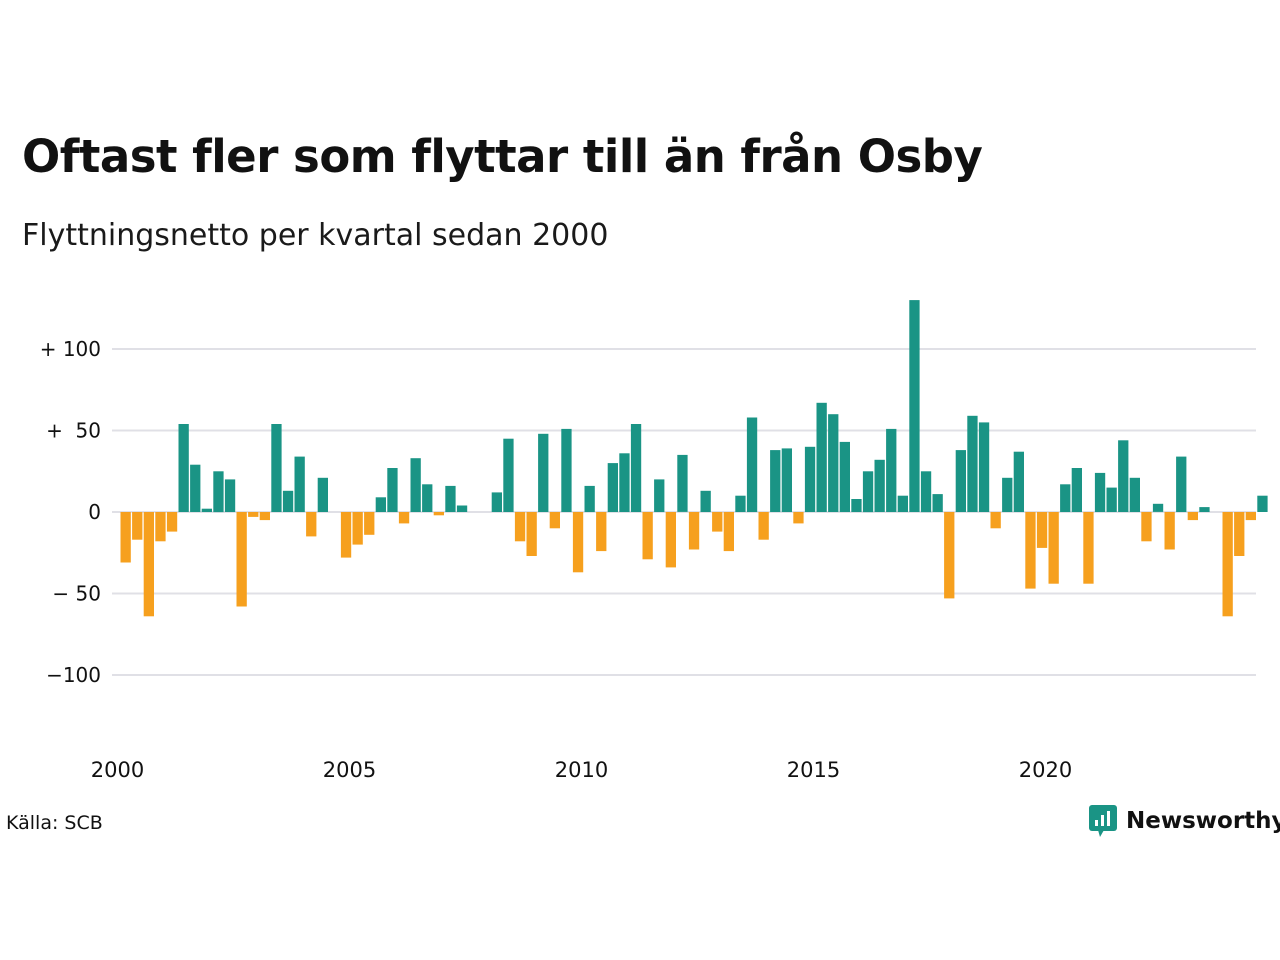 The width and height of the screenshot is (1280, 960). Describe the element at coordinates (984, 467) in the screenshot. I see `bar-2018-k3` at that location.